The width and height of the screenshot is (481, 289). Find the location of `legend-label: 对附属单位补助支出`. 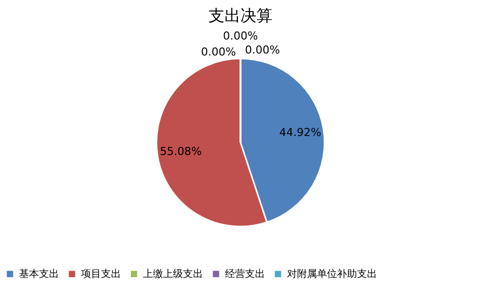

legend-label: 对附属单位补助支出 is located at coordinates (332, 274).